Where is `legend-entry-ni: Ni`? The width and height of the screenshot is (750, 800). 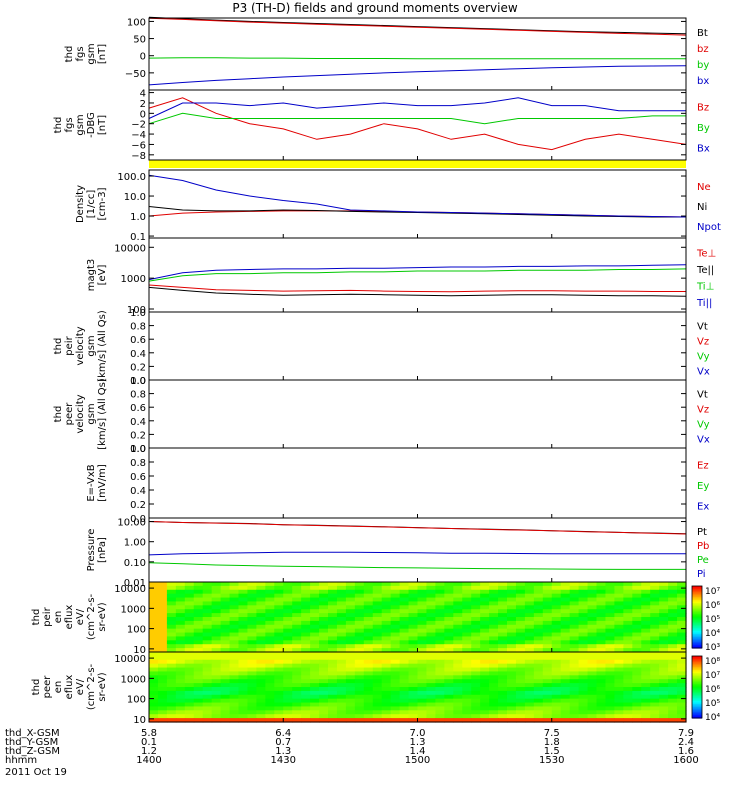
legend-entry-ni: Ni is located at coordinates (702, 207).